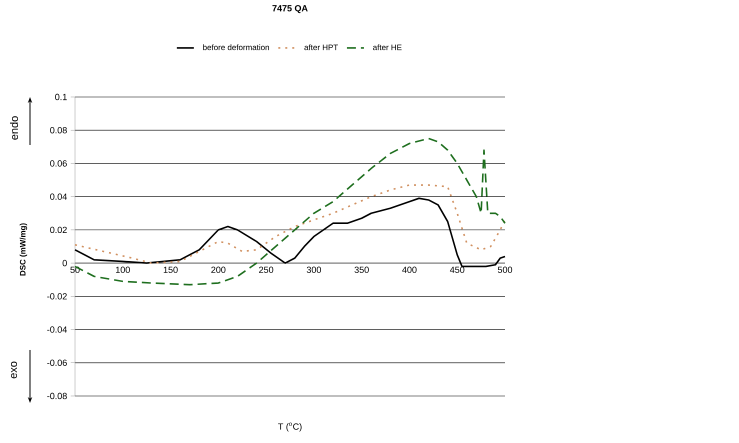 Image resolution: width=739 pixels, height=443 pixels. What do you see at coordinates (58, 196) in the screenshot?
I see `y-tick-label: 0.04` at bounding box center [58, 196].